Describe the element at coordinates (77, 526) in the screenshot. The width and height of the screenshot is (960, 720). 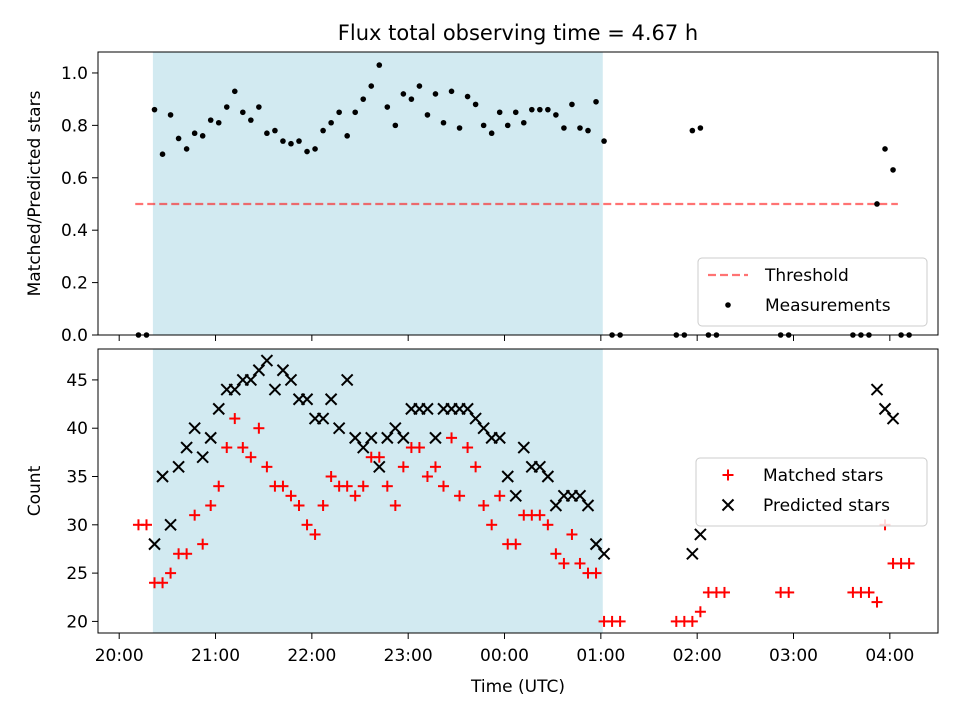
I see `y-tick-label: 30` at that location.